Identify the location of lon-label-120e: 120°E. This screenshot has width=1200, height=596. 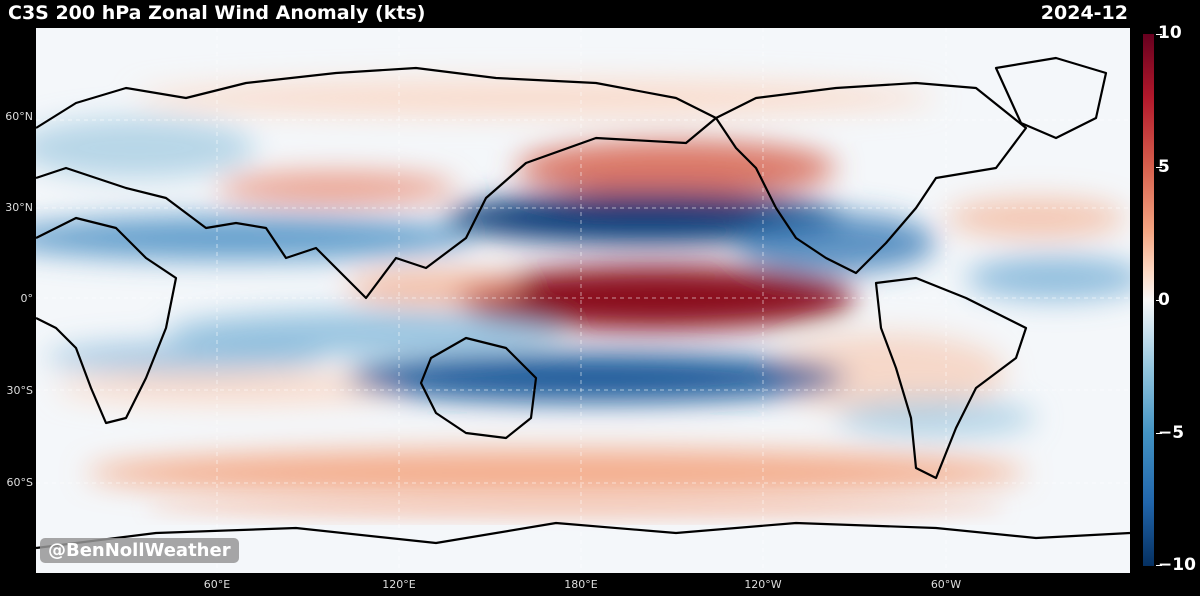
(399, 584).